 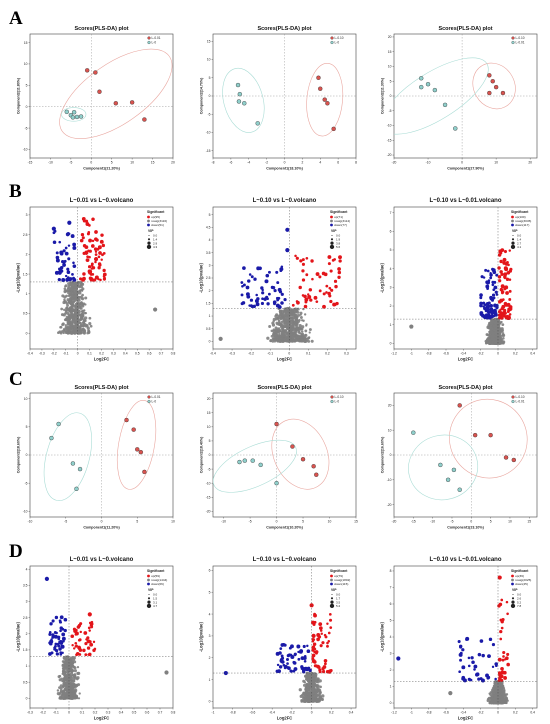 What do you see at coordinates (27, 569) in the screenshot?
I see `y-tick-label: 4` at bounding box center [27, 569].